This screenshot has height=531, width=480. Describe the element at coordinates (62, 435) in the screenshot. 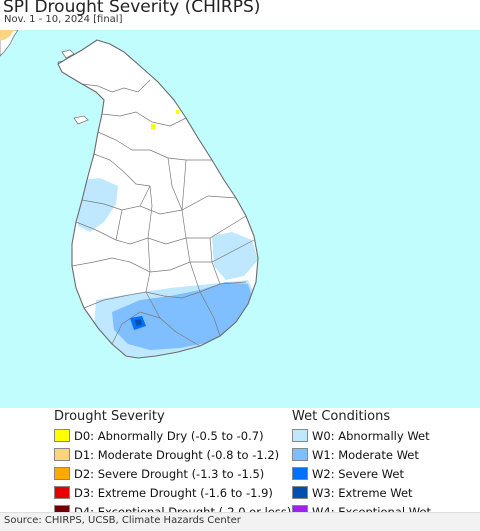

I see `d0-swatch` at that location.